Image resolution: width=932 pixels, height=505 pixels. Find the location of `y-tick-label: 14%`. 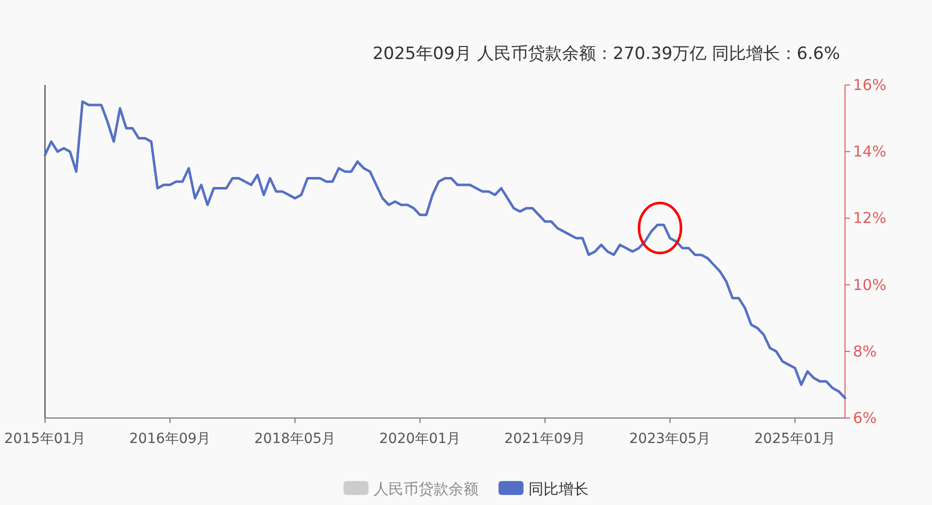

y-tick-label: 14% is located at coordinates (869, 151).